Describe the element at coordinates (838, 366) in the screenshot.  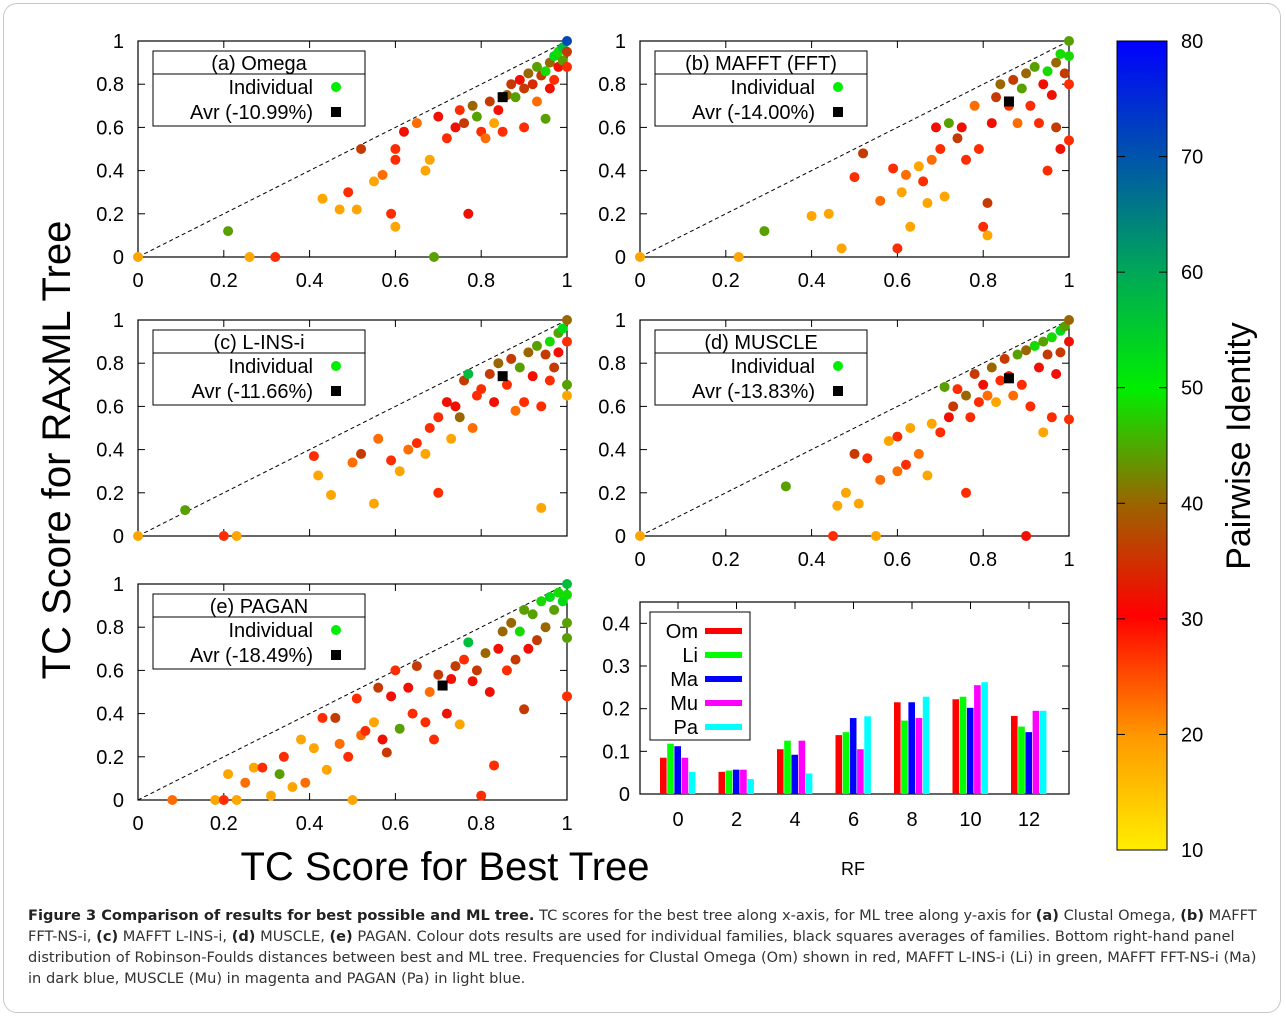
I see `legend-individual-marker` at that location.